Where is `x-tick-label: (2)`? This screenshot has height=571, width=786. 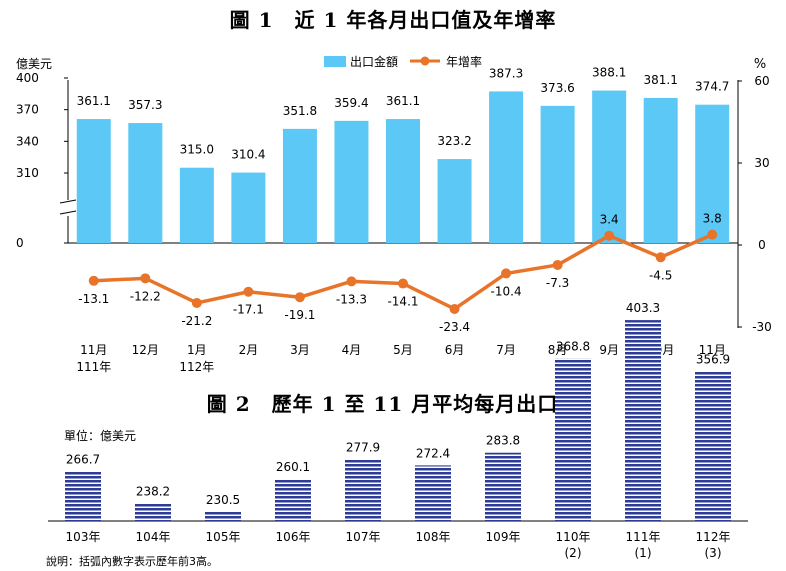
x-tick-label: (2) is located at coordinates (573, 553).